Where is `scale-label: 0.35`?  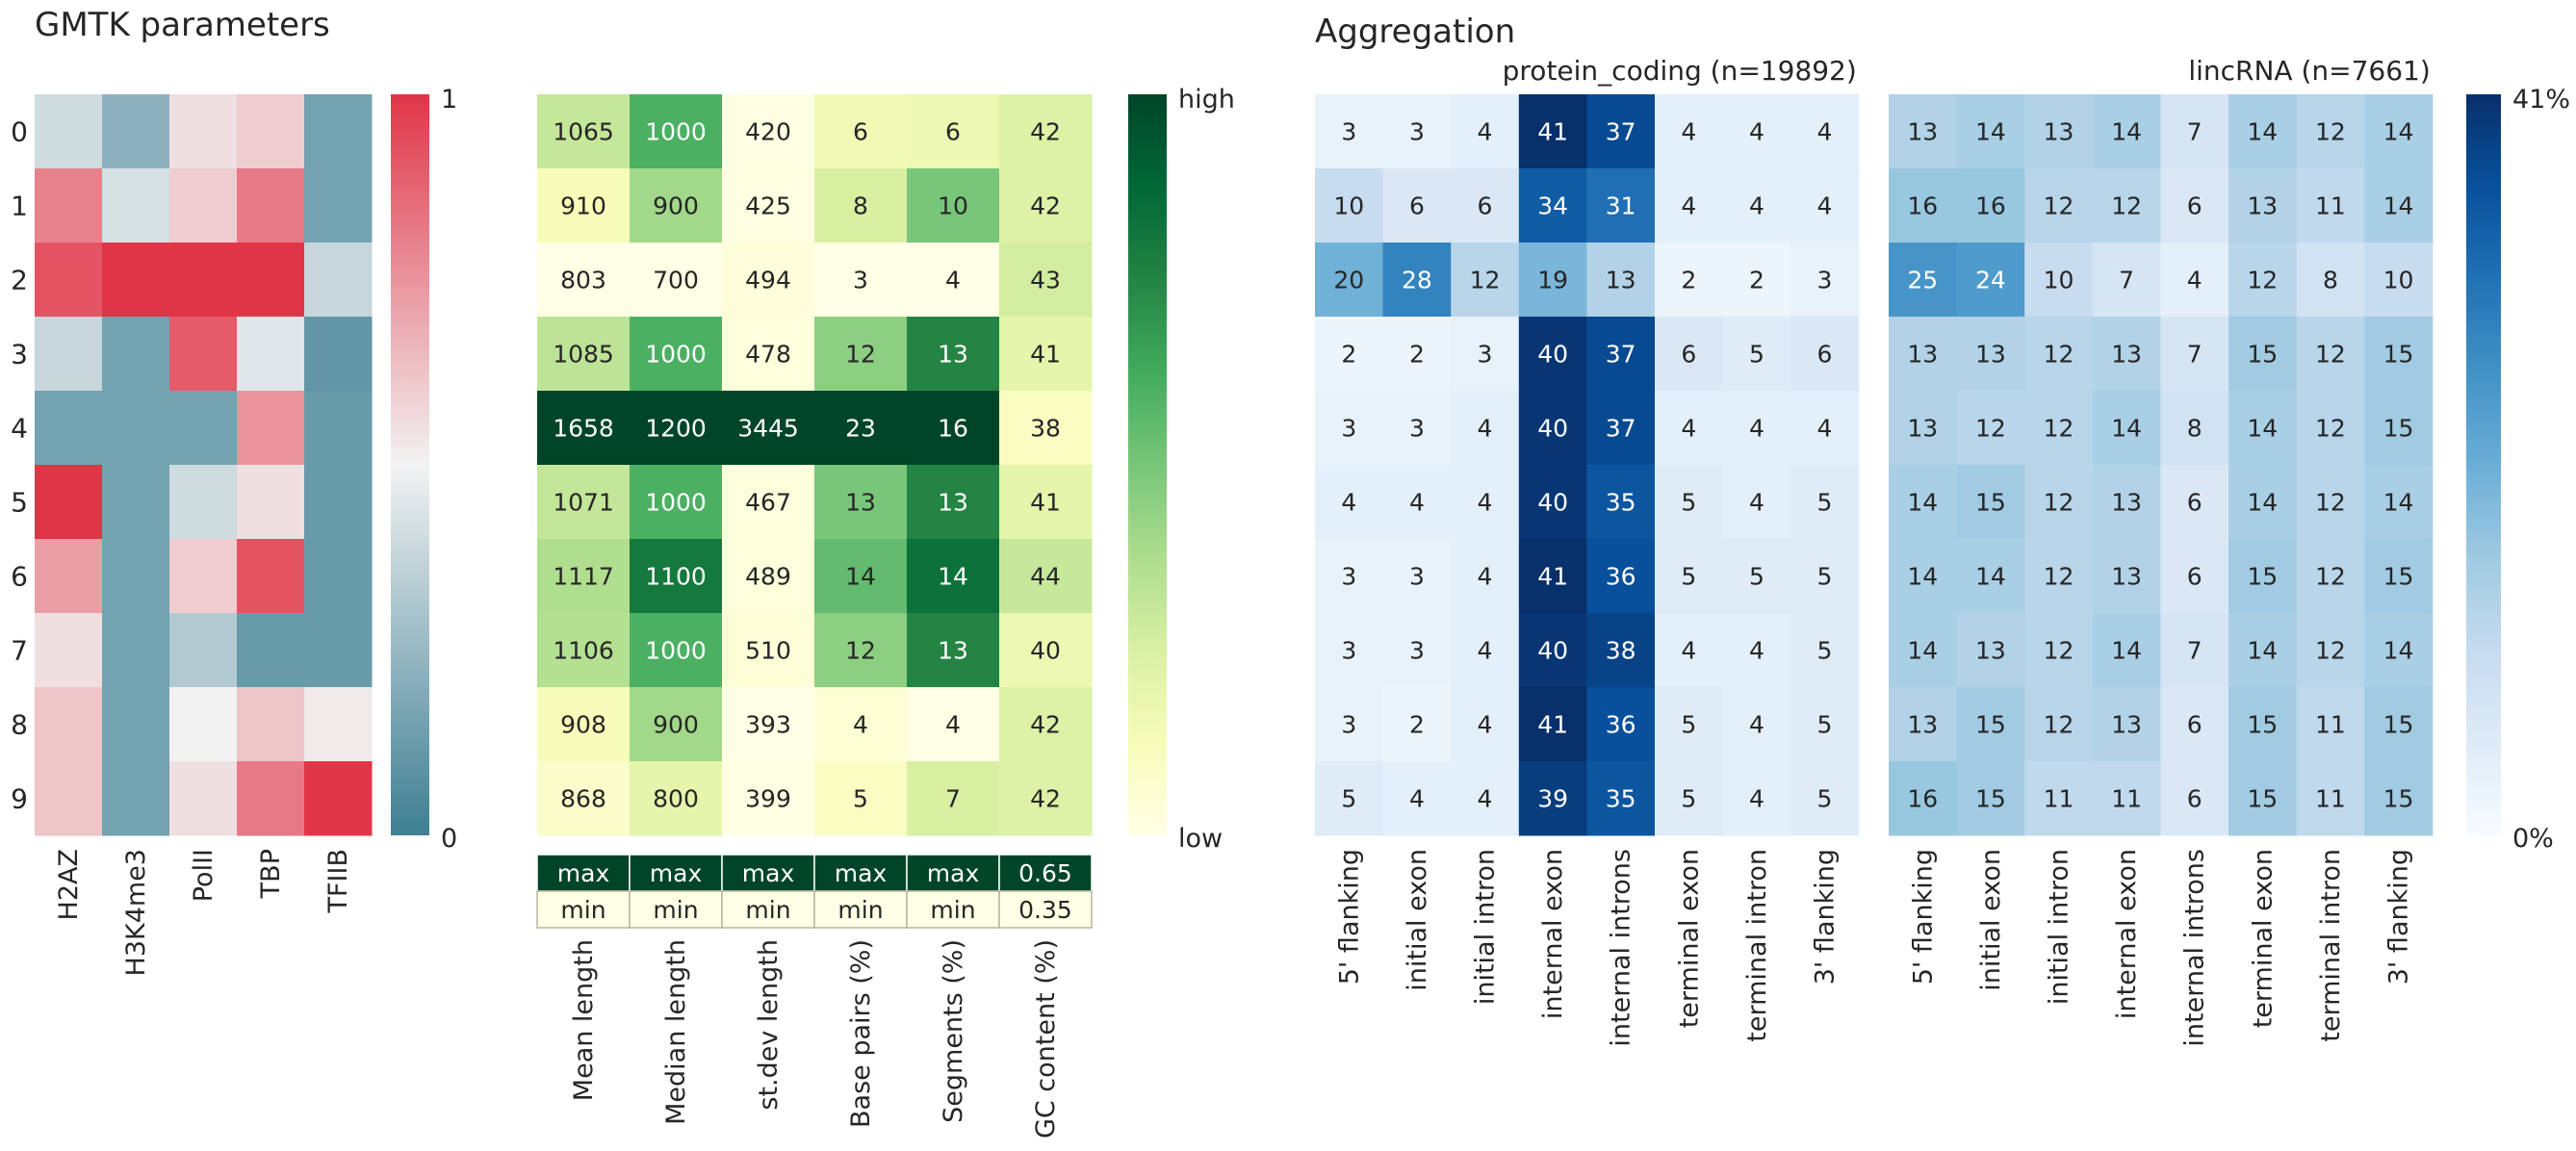 scale-label: 0.35 is located at coordinates (1045, 910).